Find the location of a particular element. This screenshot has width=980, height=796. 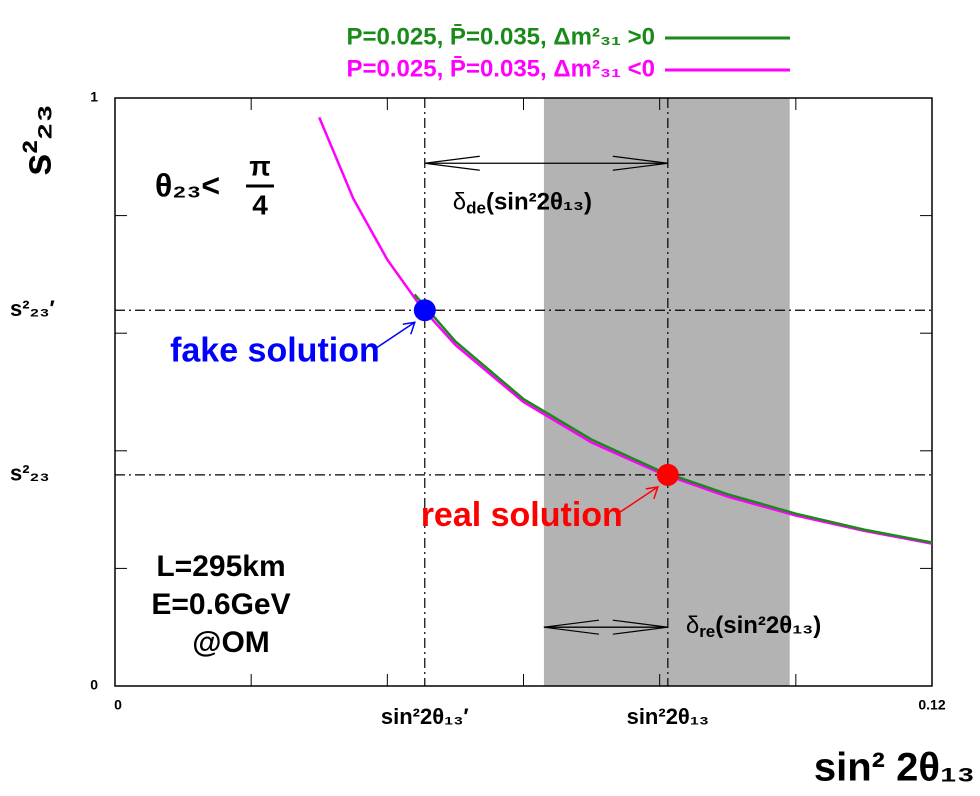

note: L=295km is located at coordinates (220, 566).